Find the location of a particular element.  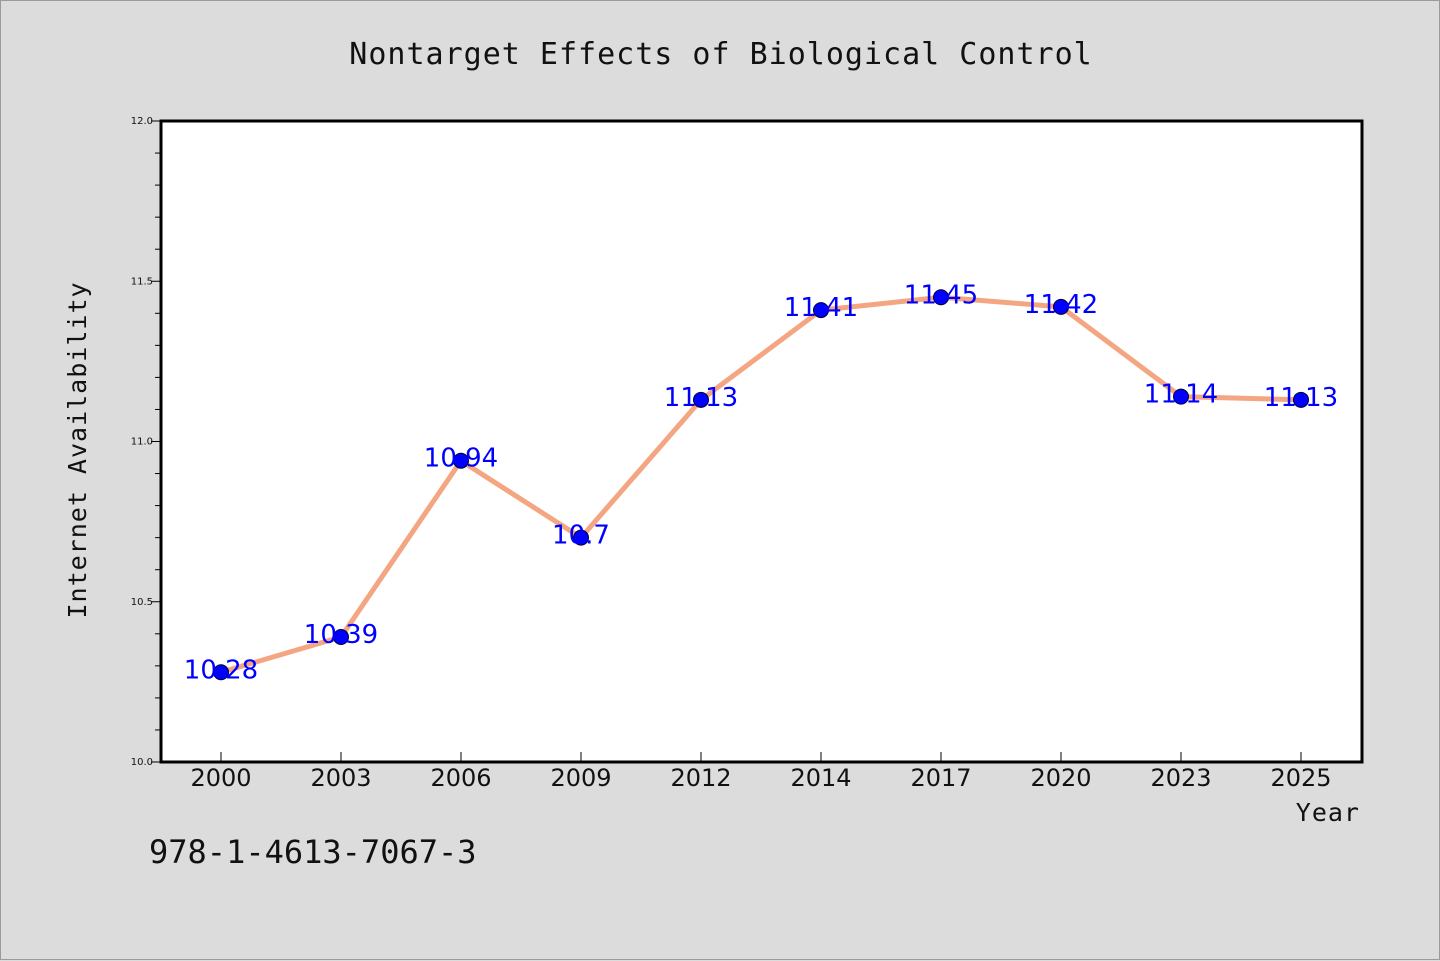

x-axis-label: Year is located at coordinates (1328, 812).